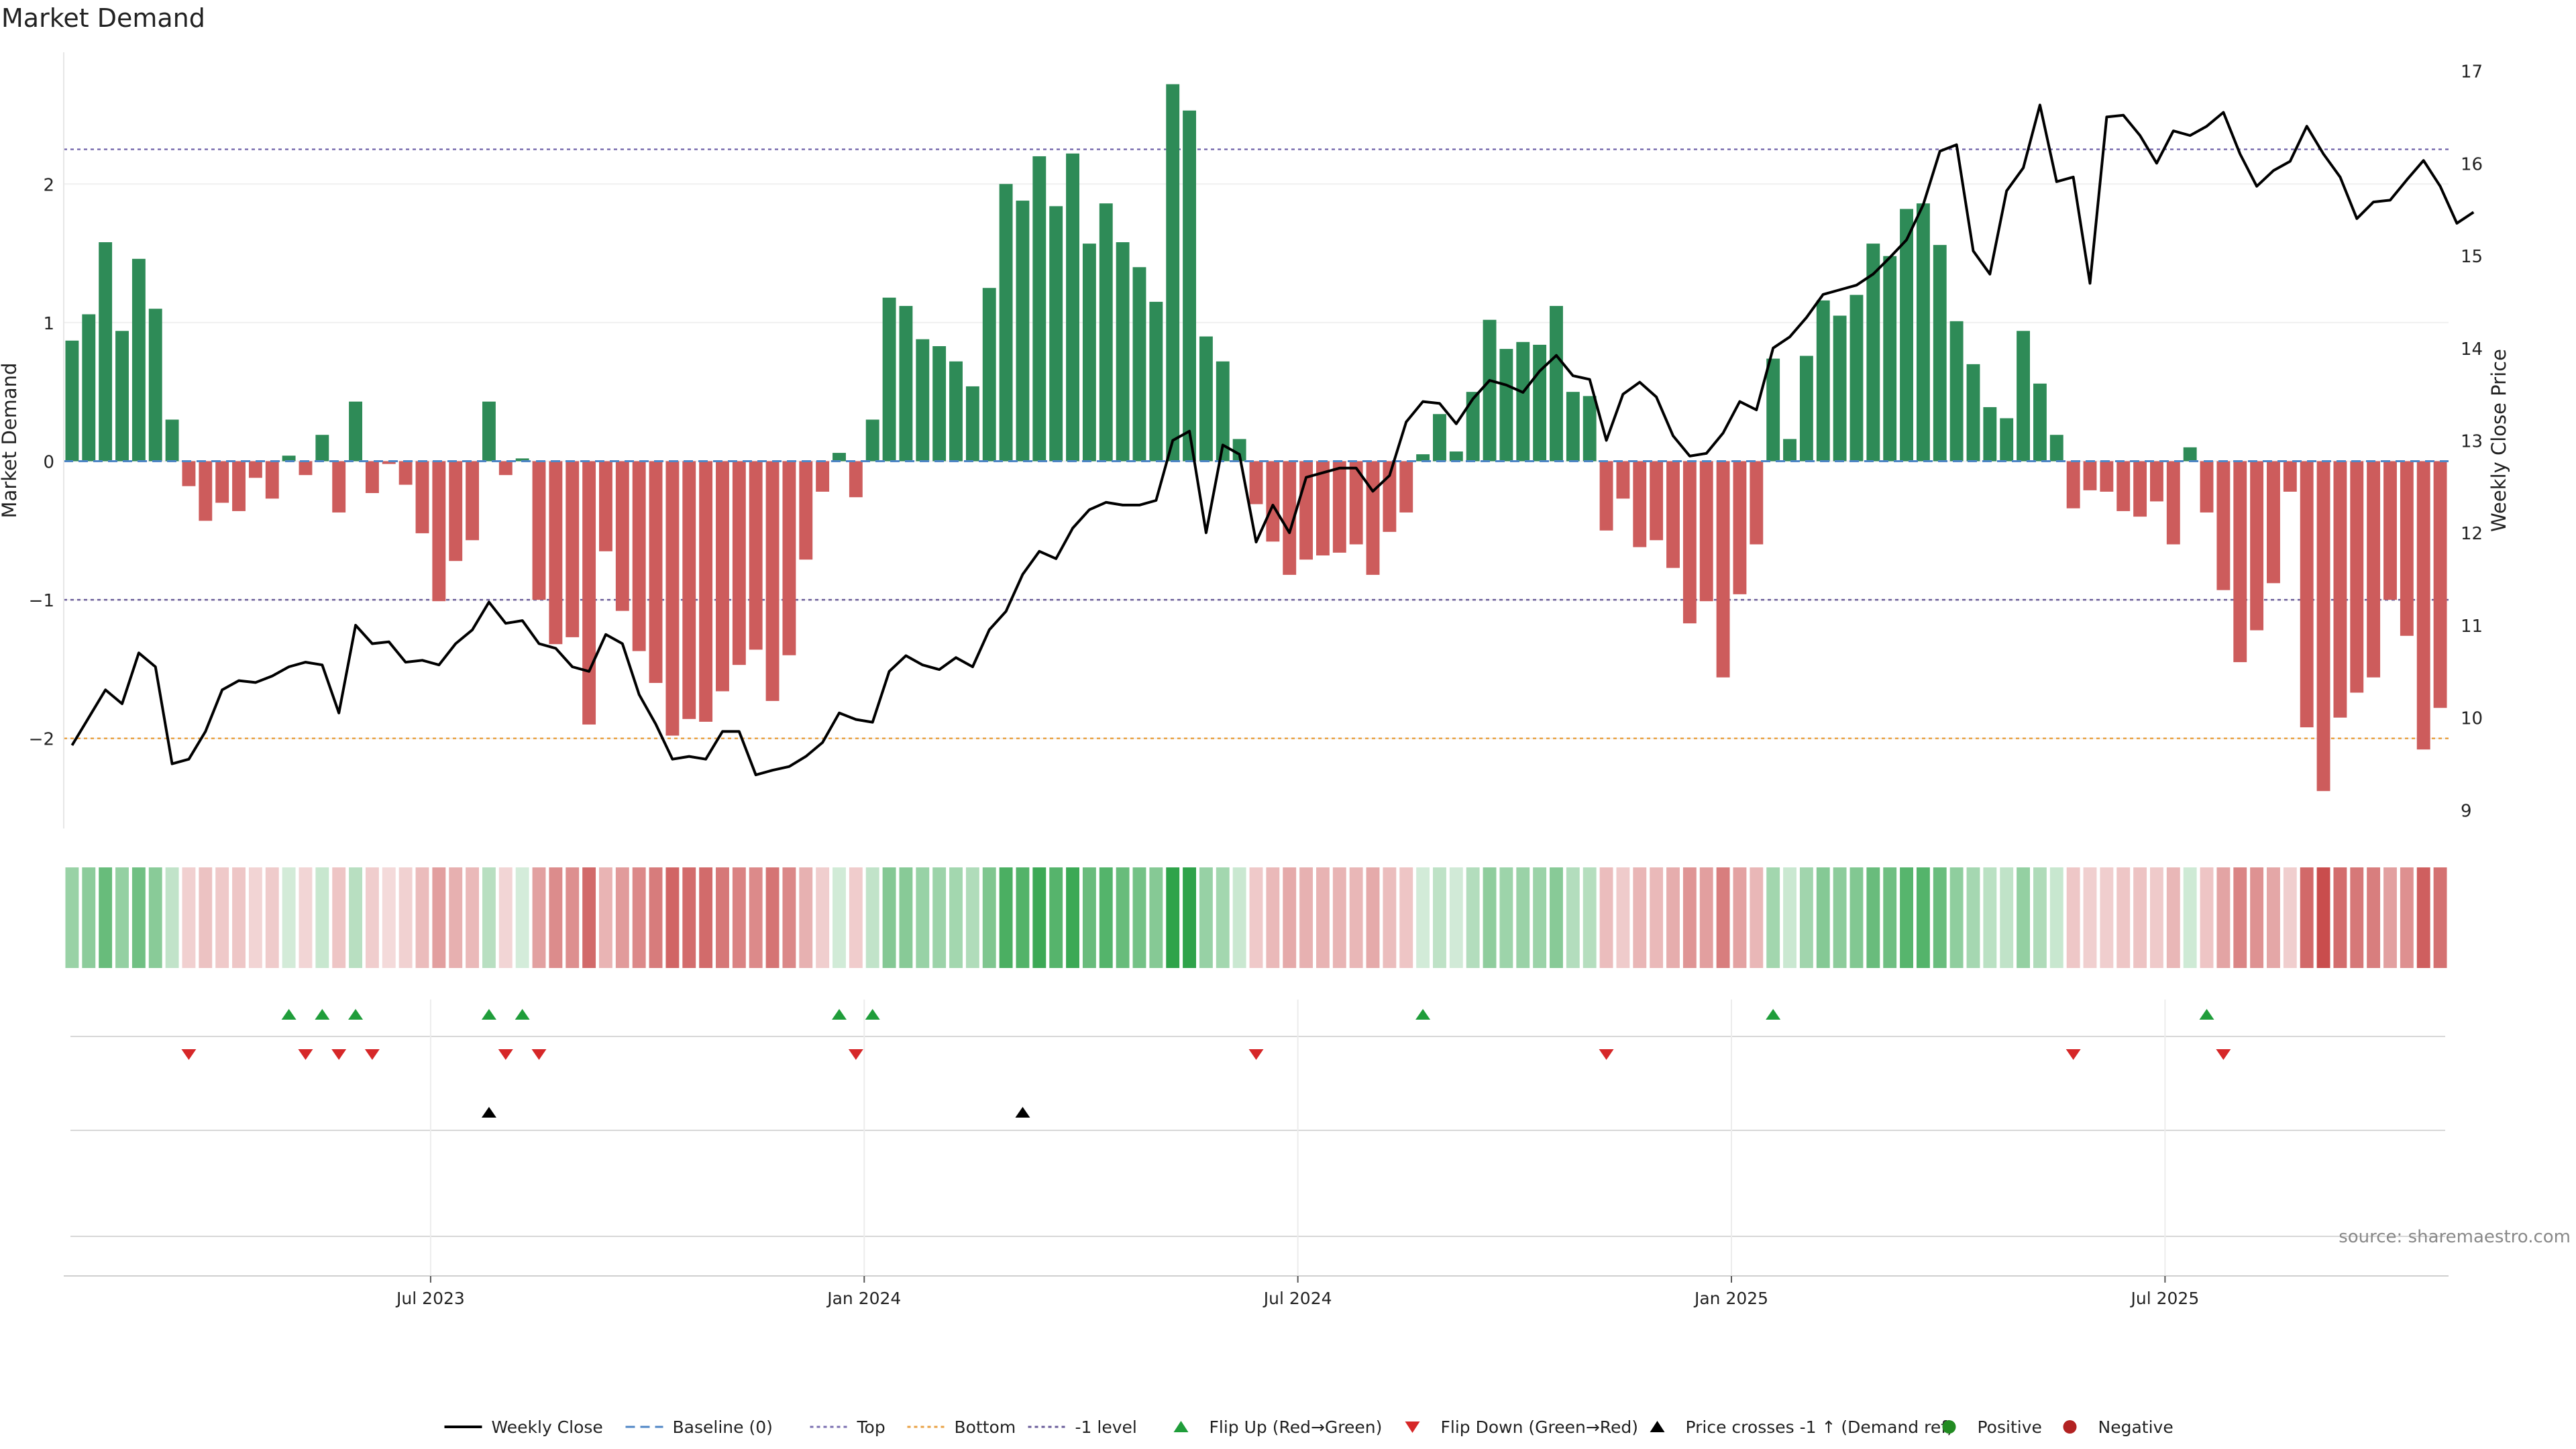  I want to click on y2-tick-label: 13, so click(2472, 442).